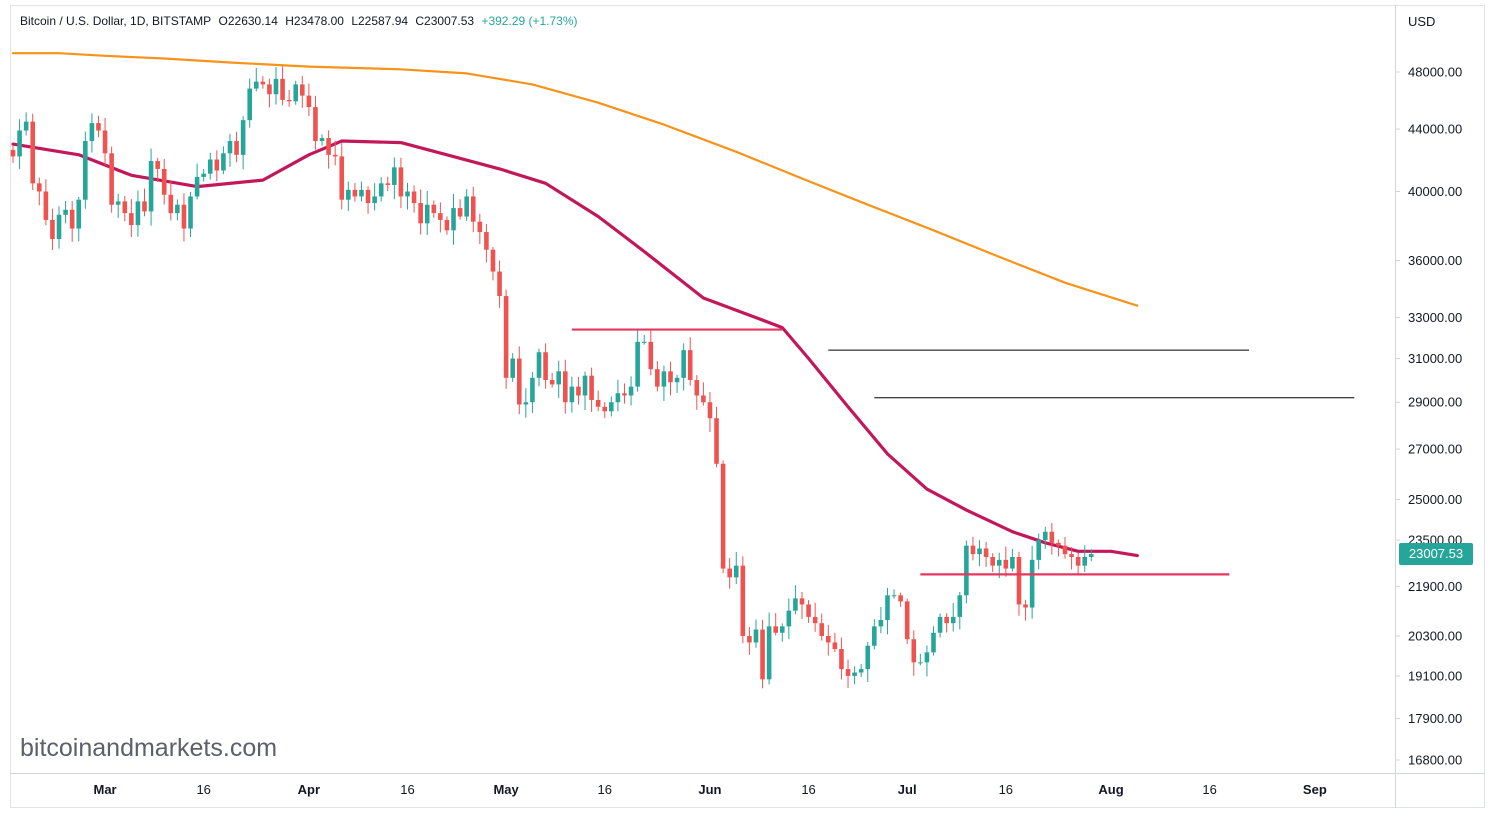 The width and height of the screenshot is (1495, 820). What do you see at coordinates (1435, 129) in the screenshot?
I see `price-tick-label: 44000.00` at bounding box center [1435, 129].